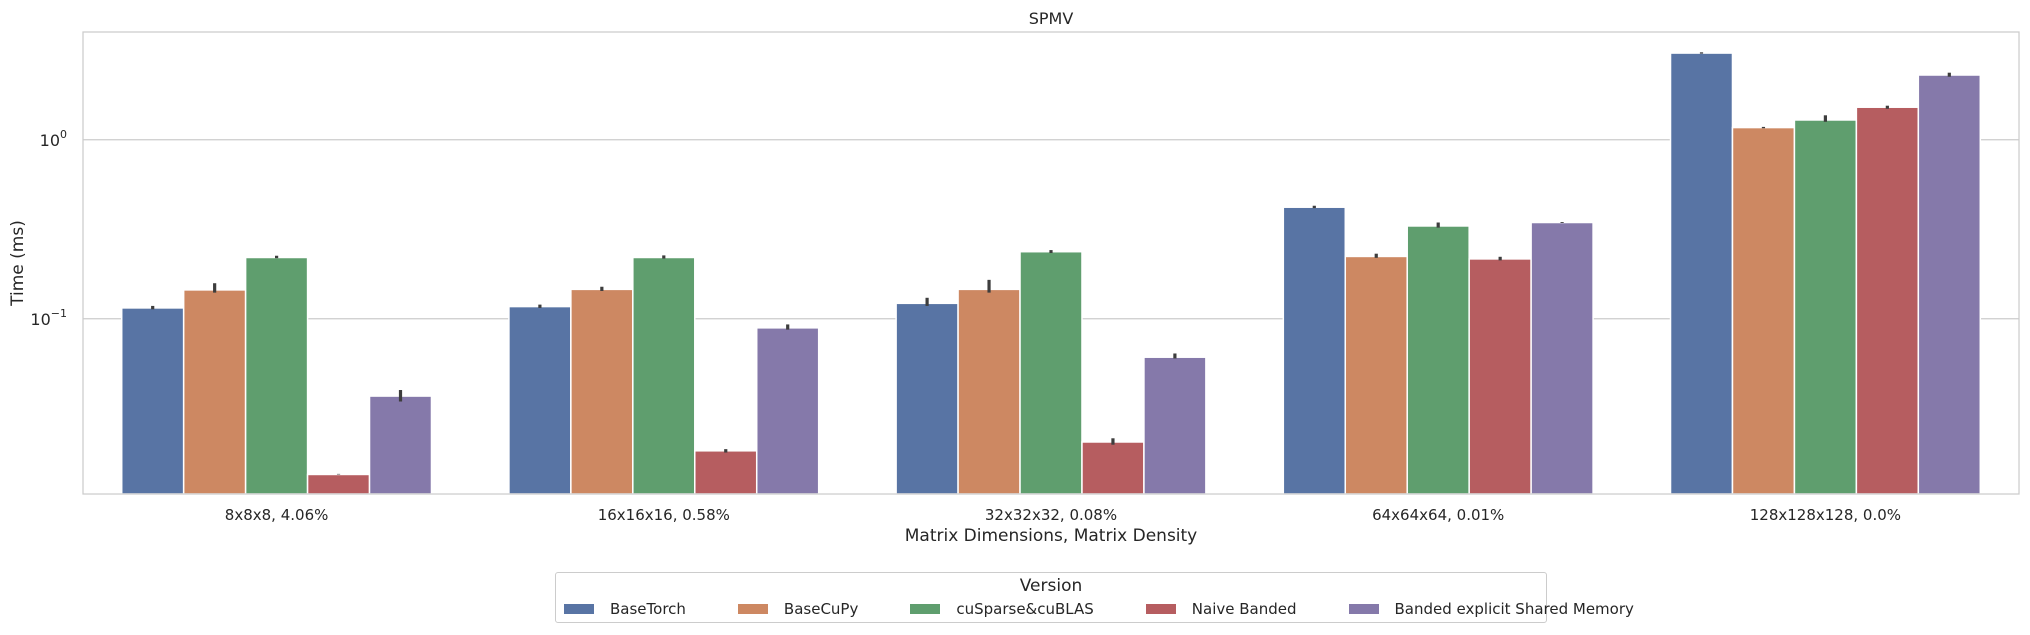  I want to click on legend-item: Naive Banded, so click(1221, 609).